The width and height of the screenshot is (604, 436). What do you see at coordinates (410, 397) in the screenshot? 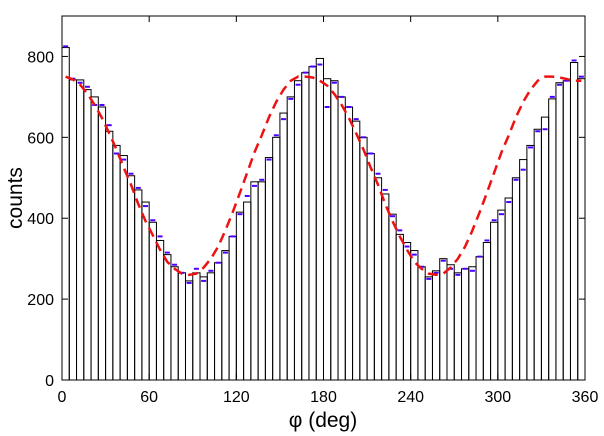
I see `x-tick-label: 240` at bounding box center [410, 397].